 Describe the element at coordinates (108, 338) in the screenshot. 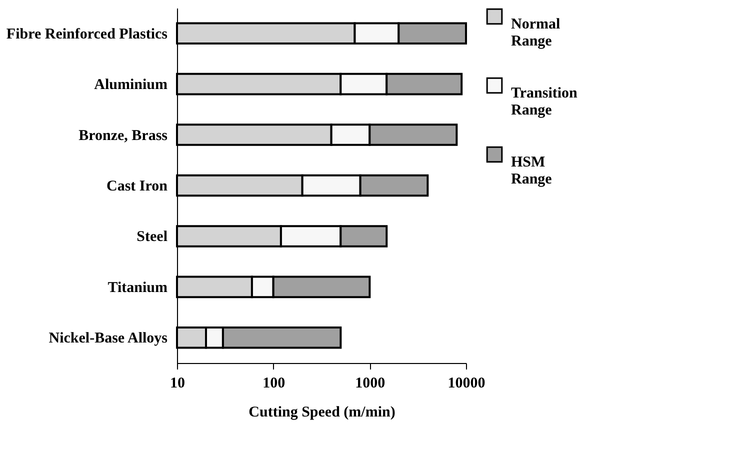

I see `y-tick-label: Nickel-Base Alloys` at that location.